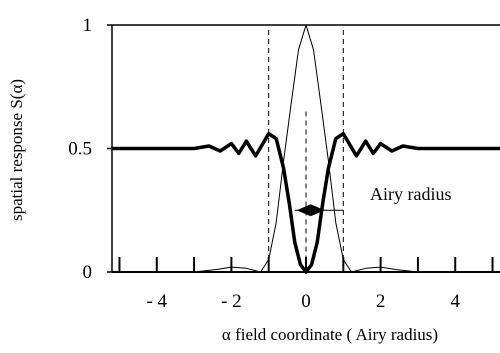  I want to click on y-axis-title: spatial response S(α), so click(16, 150).